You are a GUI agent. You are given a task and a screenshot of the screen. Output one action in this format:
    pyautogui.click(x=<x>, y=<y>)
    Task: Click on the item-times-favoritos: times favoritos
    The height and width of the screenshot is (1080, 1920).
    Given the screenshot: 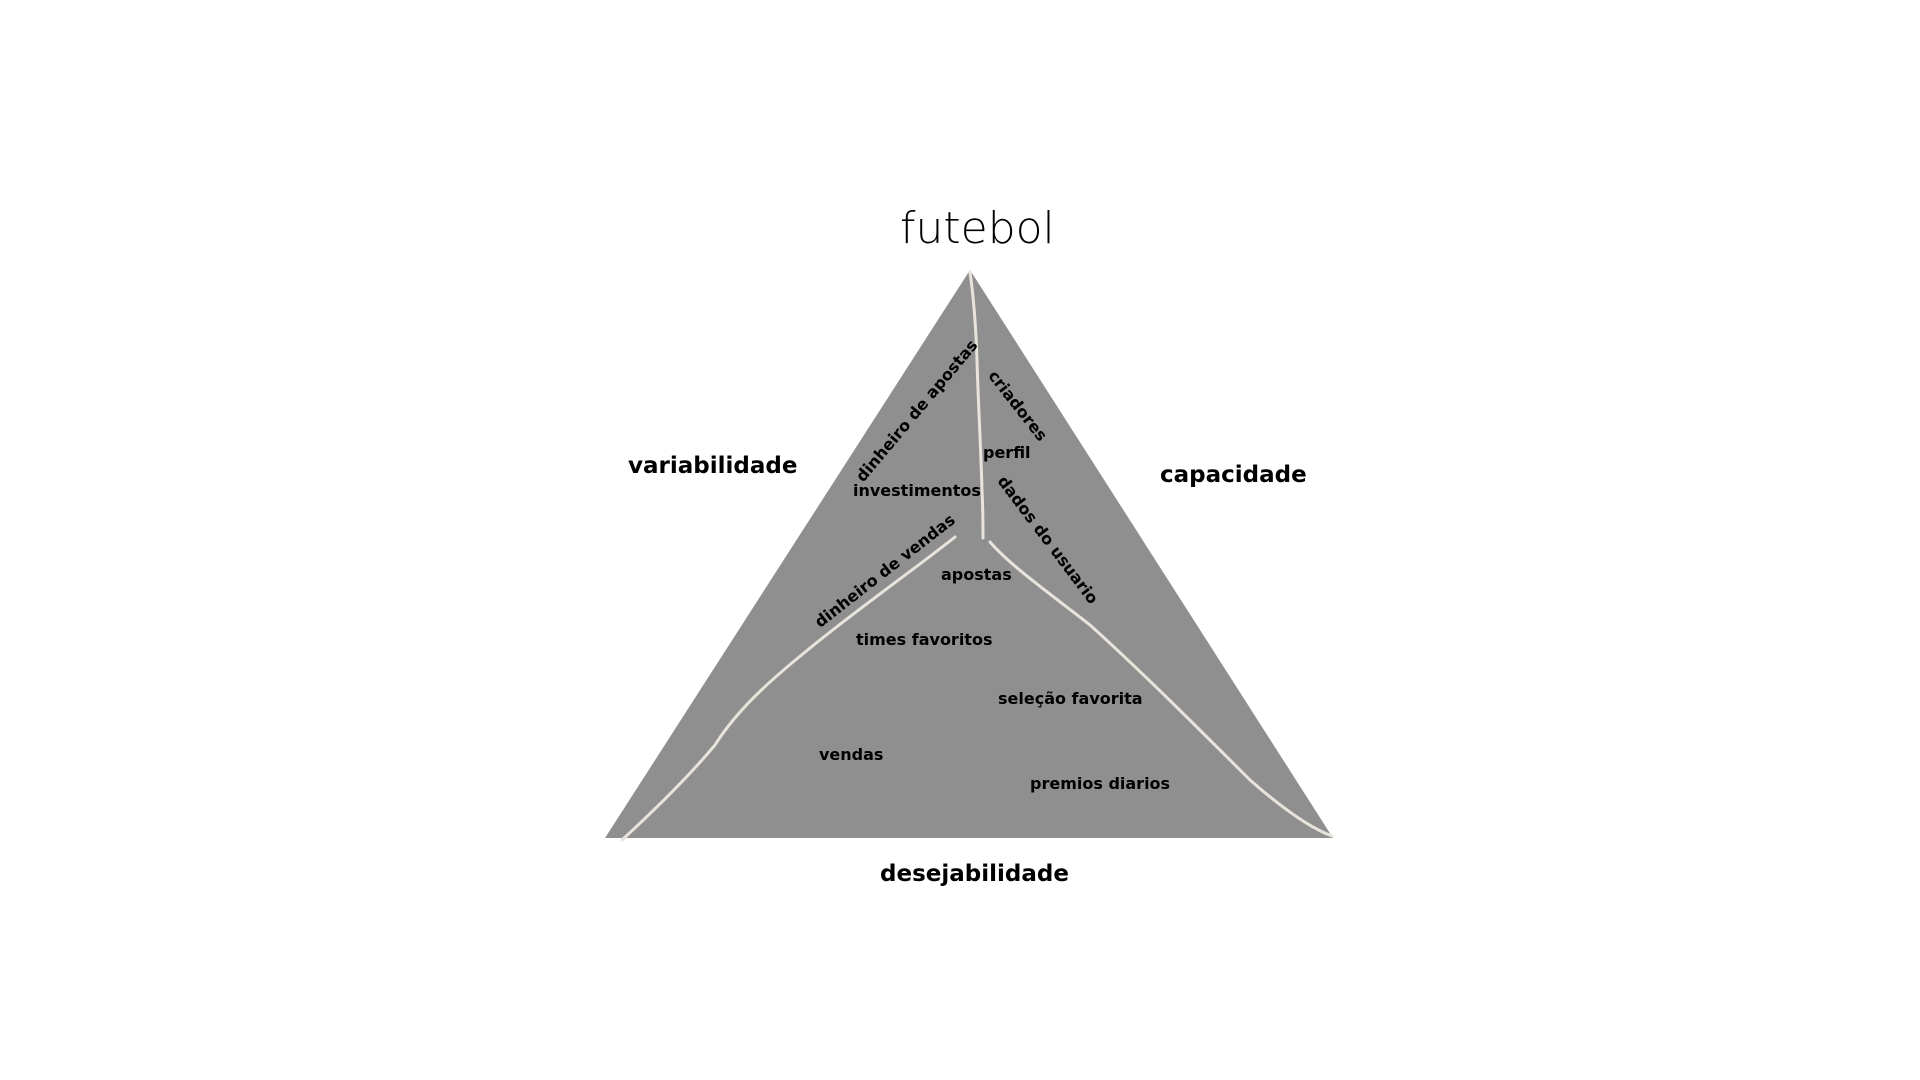 What is the action you would take?
    pyautogui.click(x=924, y=639)
    